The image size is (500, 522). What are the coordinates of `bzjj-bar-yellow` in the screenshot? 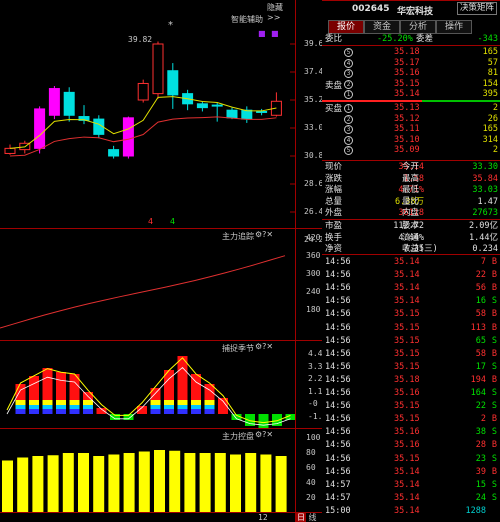 It's located at (169, 402).